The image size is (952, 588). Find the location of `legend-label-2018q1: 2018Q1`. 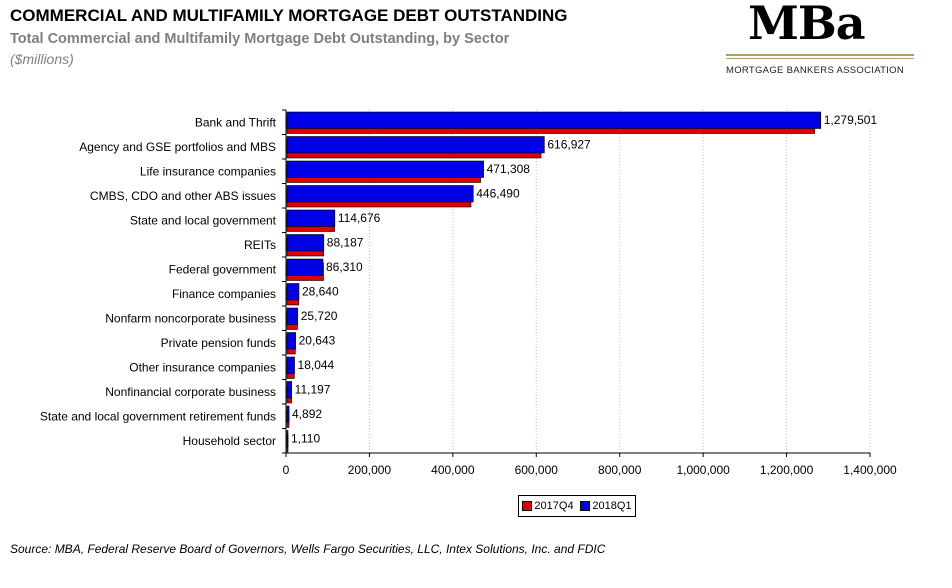

legend-label-2018q1: 2018Q1 is located at coordinates (612, 506).